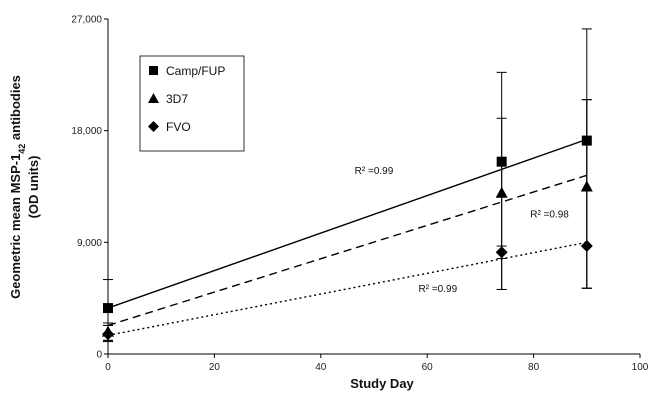 This screenshot has width=655, height=394. What do you see at coordinates (89, 243) in the screenshot?
I see `y-tick-label: 9,000` at bounding box center [89, 243].